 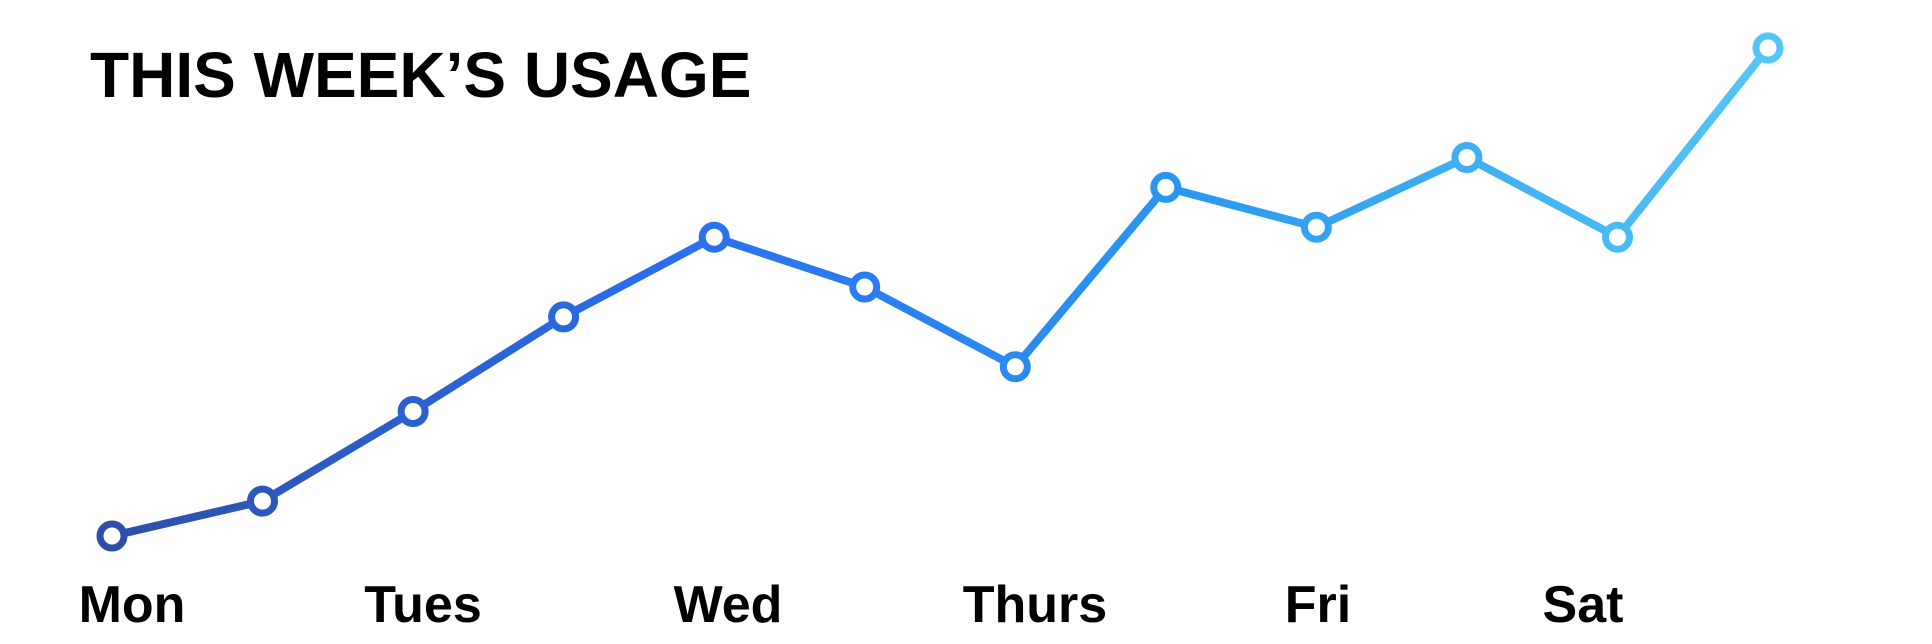 What do you see at coordinates (1583, 605) in the screenshot?
I see `x-tick-label-sat: Sat` at bounding box center [1583, 605].